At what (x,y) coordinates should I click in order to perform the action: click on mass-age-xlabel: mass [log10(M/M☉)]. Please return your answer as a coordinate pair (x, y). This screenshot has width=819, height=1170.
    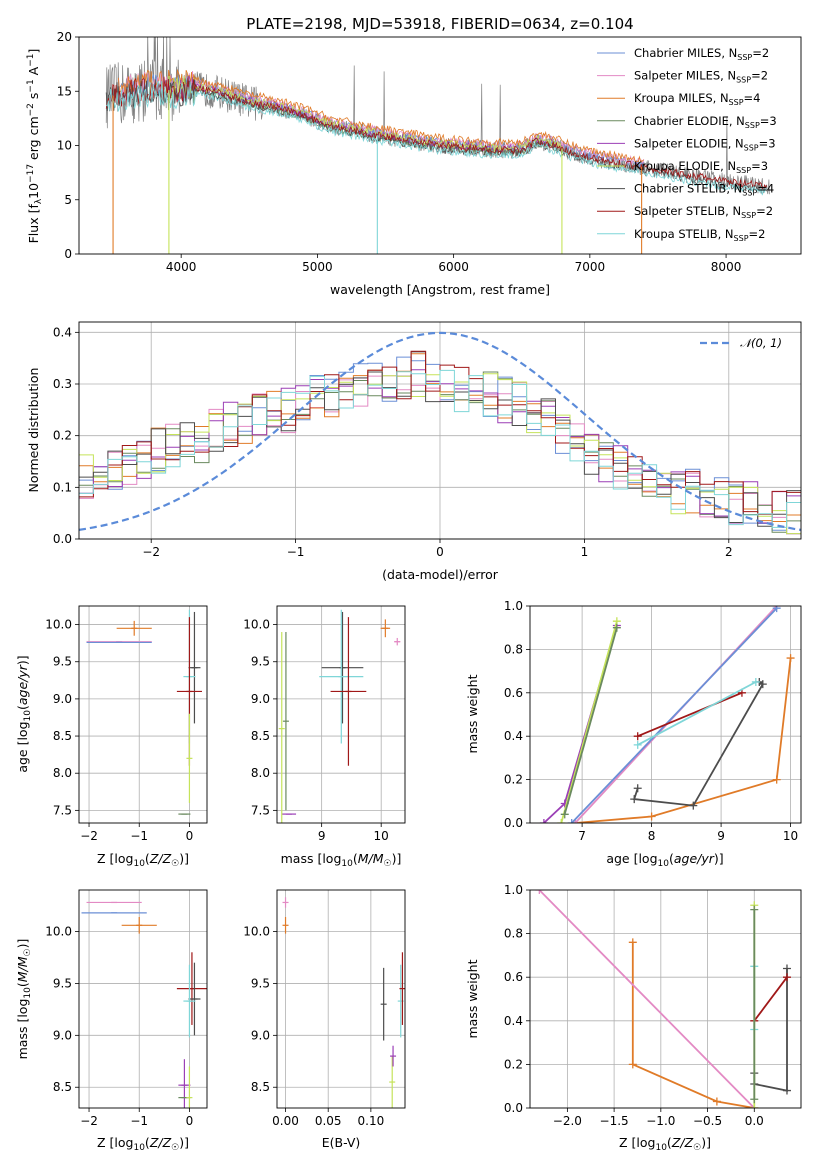
    Looking at the image, I should click on (341, 860).